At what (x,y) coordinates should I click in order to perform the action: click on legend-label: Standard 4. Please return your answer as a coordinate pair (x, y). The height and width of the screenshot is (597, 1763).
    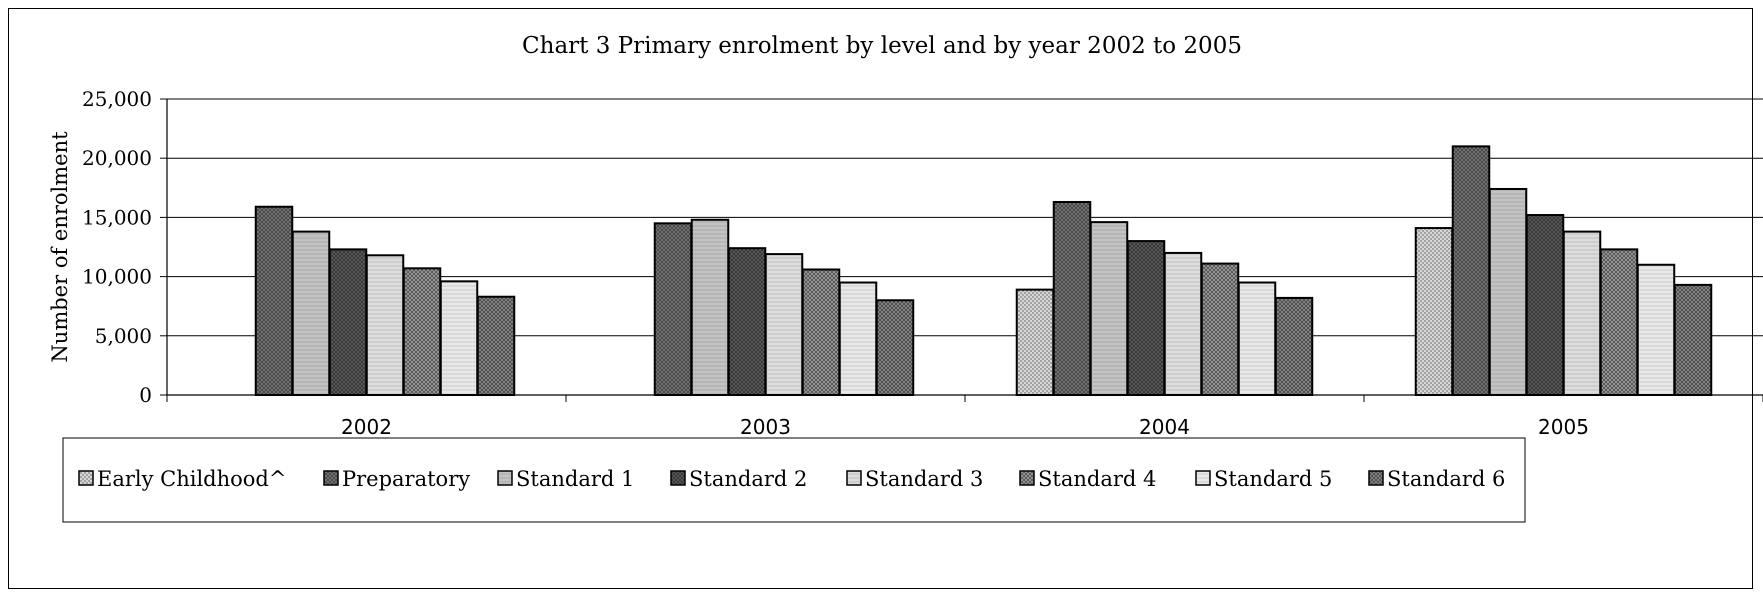
    Looking at the image, I should click on (1097, 479).